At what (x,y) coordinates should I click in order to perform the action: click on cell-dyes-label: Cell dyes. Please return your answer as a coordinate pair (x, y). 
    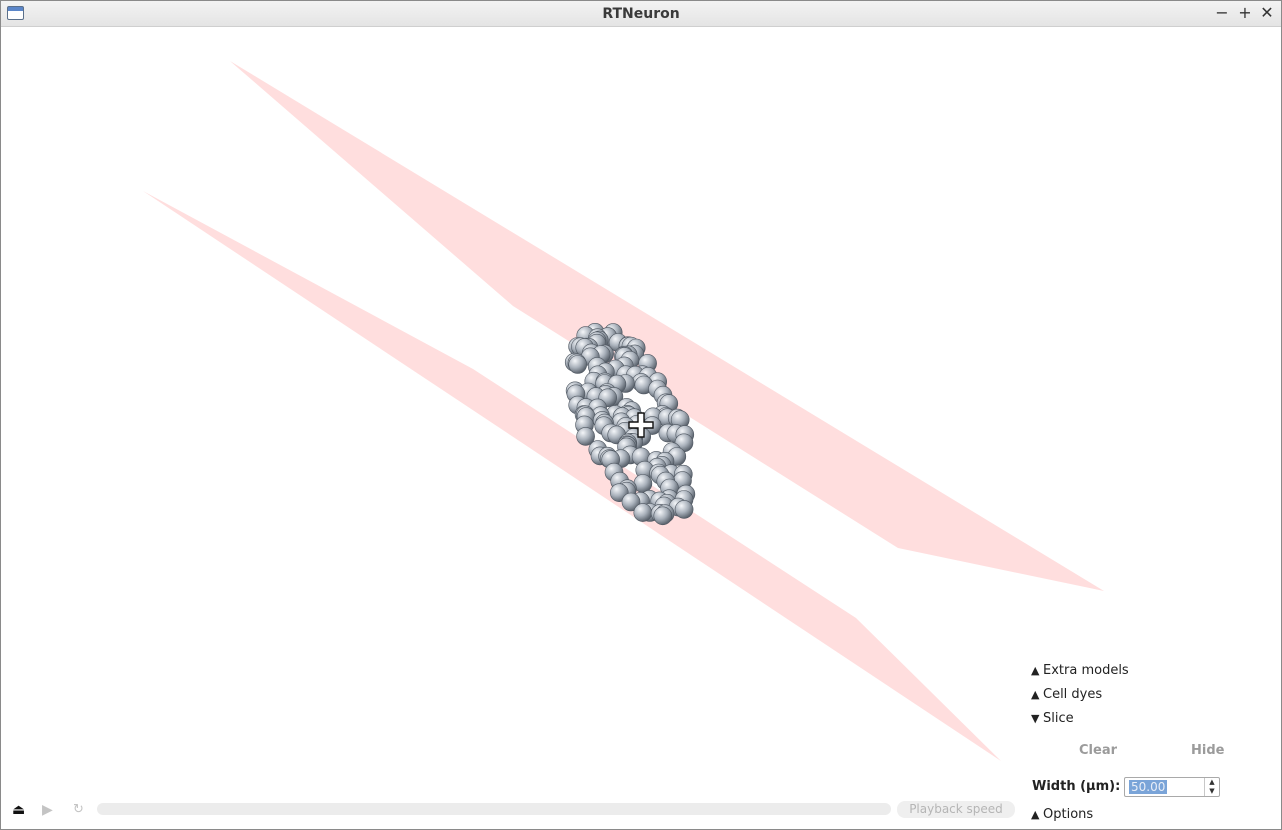
    Looking at the image, I should click on (1073, 694).